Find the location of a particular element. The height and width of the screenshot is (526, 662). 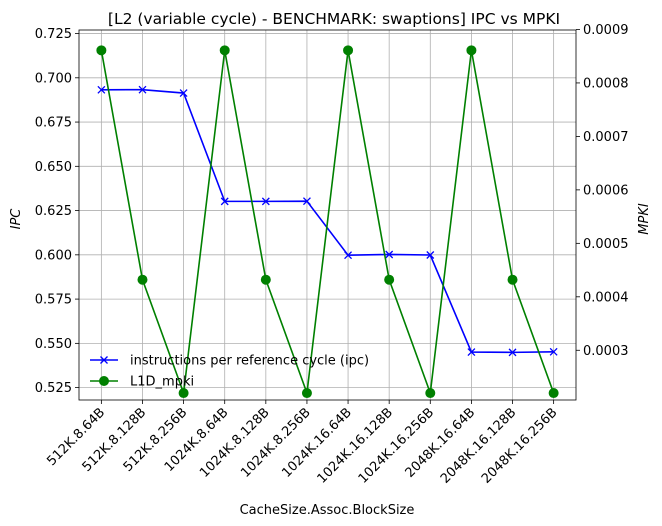

y-tick-label-left: 0.675 is located at coordinates (53, 123).